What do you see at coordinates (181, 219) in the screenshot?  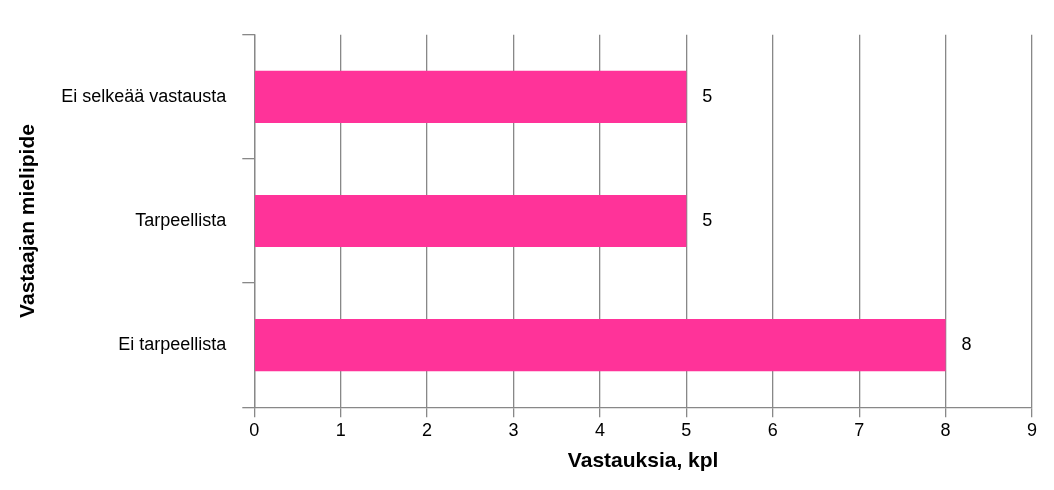 I see `y-tick-label: Tarpeellista` at bounding box center [181, 219].